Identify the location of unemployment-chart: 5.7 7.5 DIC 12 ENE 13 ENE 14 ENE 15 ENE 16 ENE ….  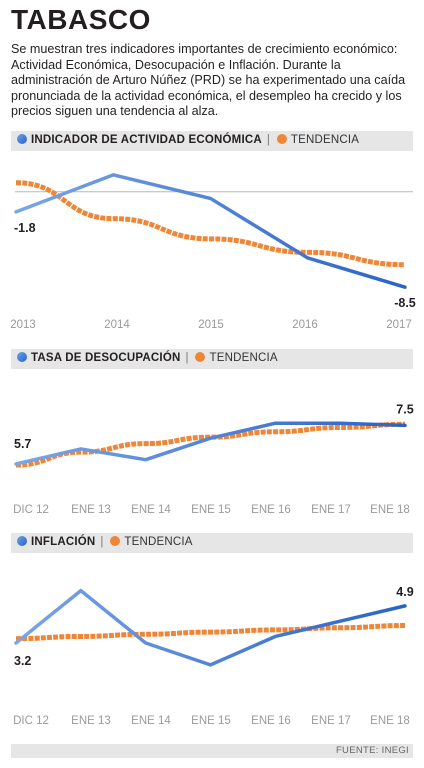
(213, 459).